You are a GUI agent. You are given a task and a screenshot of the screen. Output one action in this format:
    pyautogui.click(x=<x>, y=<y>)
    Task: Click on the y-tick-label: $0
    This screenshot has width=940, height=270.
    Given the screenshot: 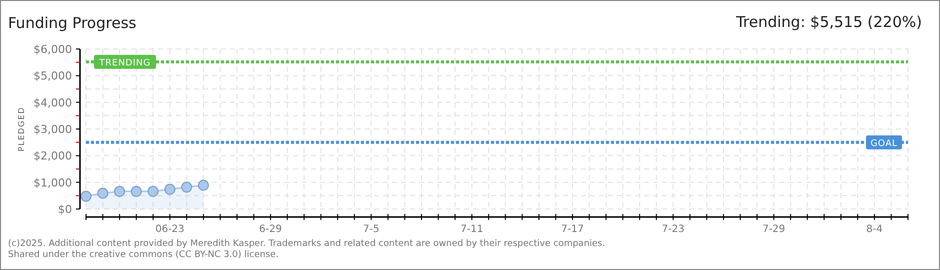 What is the action you would take?
    pyautogui.click(x=65, y=209)
    